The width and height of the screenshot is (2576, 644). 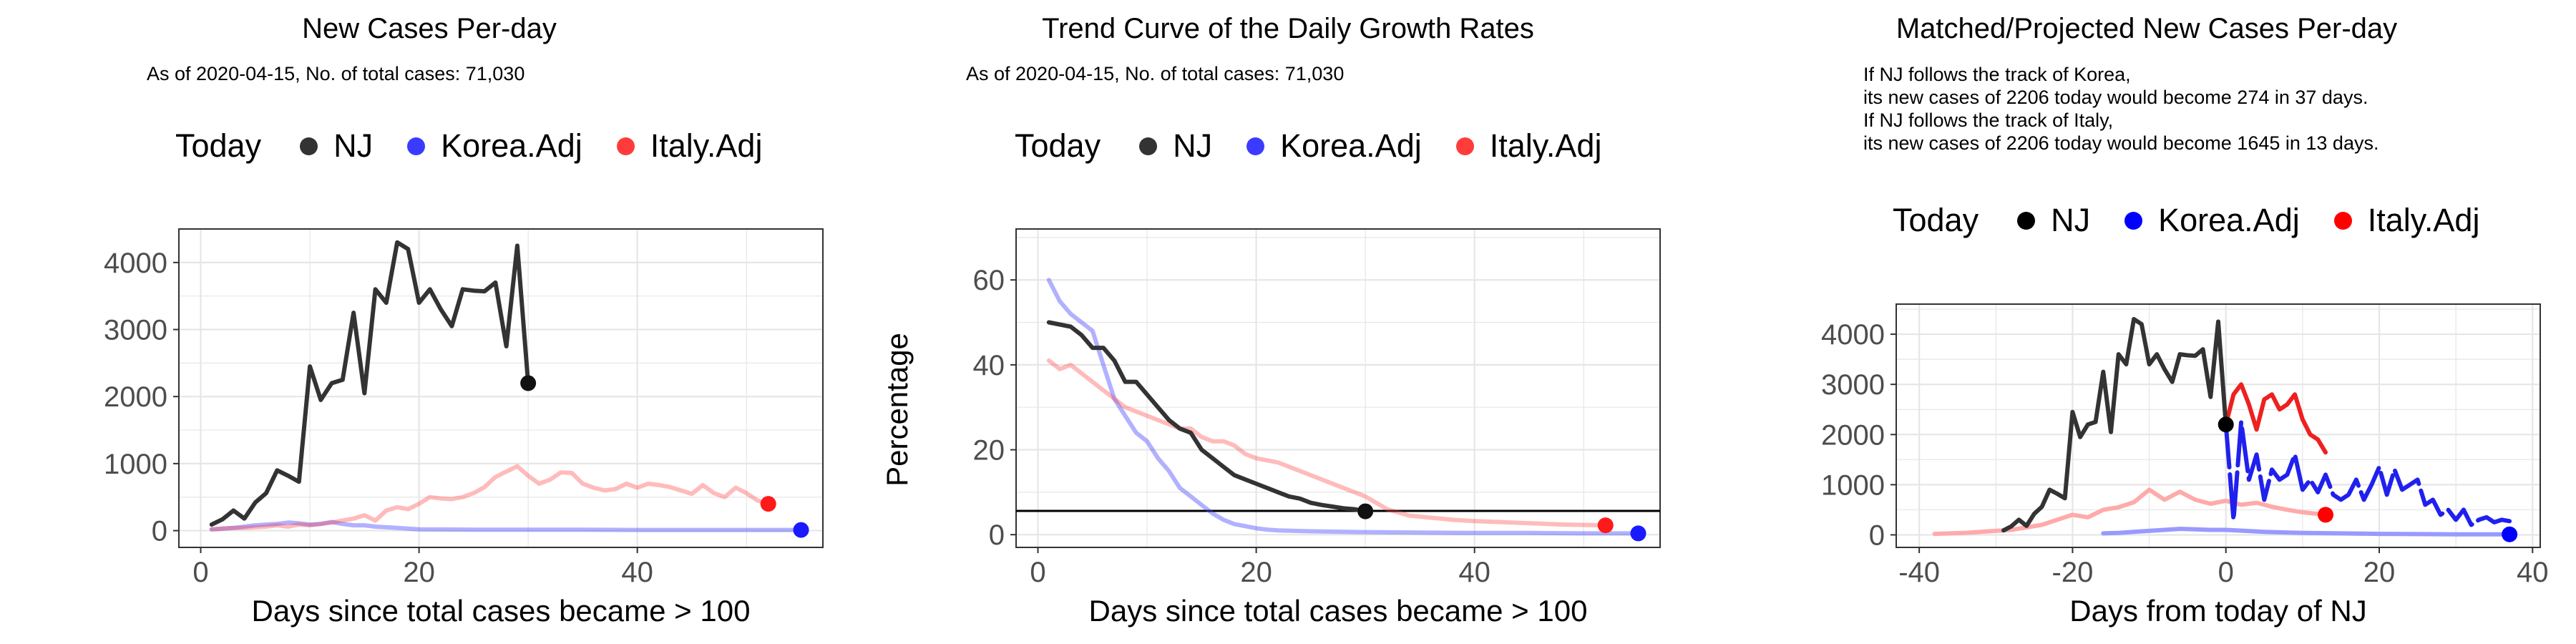 I want to click on series-line-italy-adj-projected, so click(x=2275, y=418).